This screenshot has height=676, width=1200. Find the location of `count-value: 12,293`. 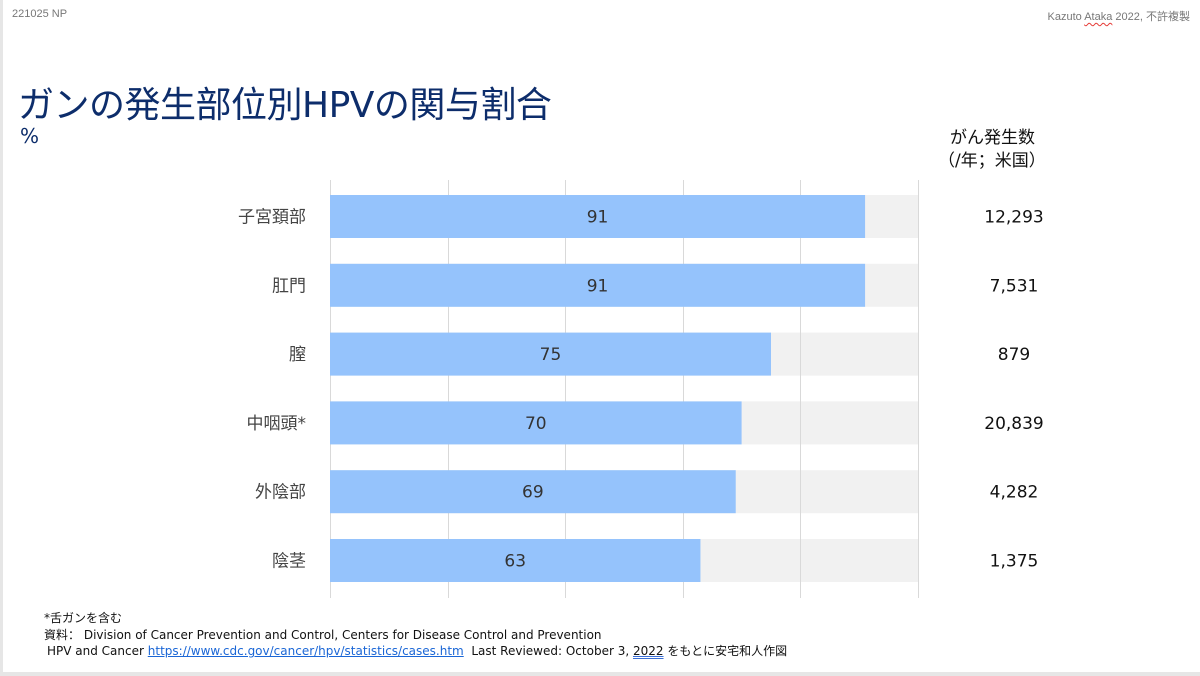

count-value: 12,293 is located at coordinates (1013, 218).